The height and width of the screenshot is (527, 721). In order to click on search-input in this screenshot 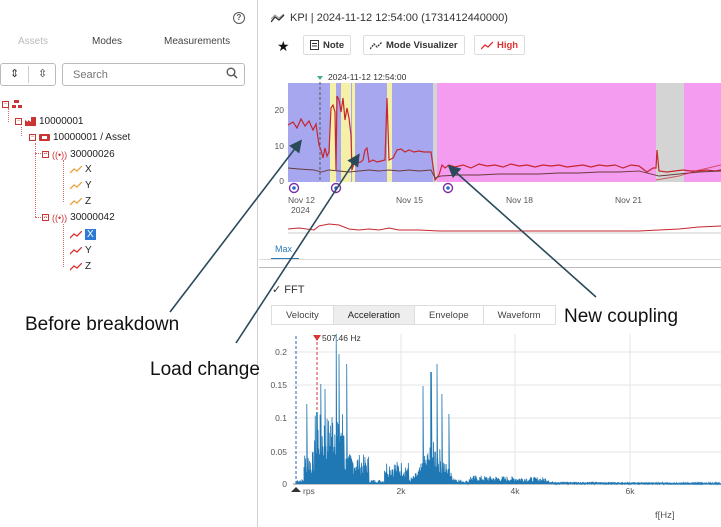, I will do `click(153, 74)`.